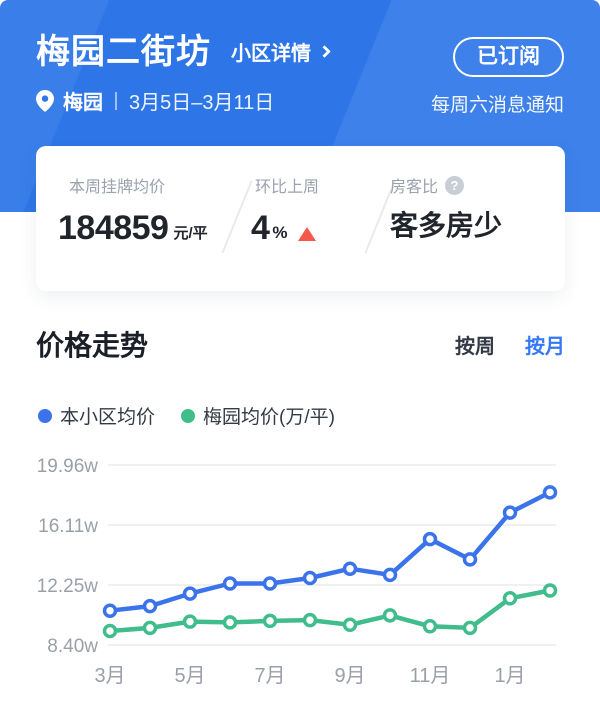 The width and height of the screenshot is (600, 717). What do you see at coordinates (287, 187) in the screenshot?
I see `stat-label: 环比上周` at bounding box center [287, 187].